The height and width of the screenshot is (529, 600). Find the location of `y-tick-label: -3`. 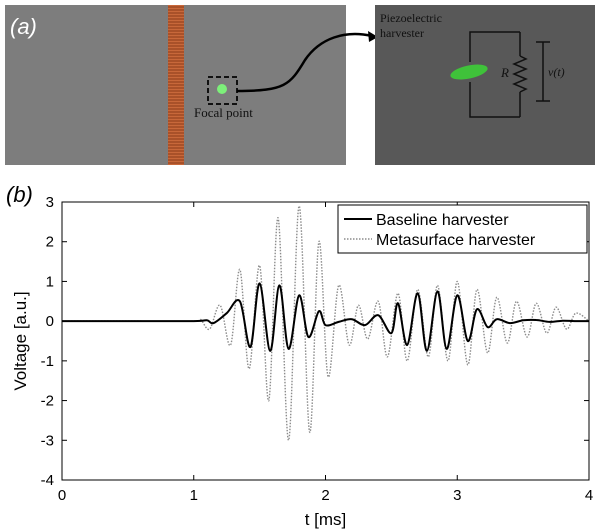

y-tick-label: -3 is located at coordinates (47, 440).